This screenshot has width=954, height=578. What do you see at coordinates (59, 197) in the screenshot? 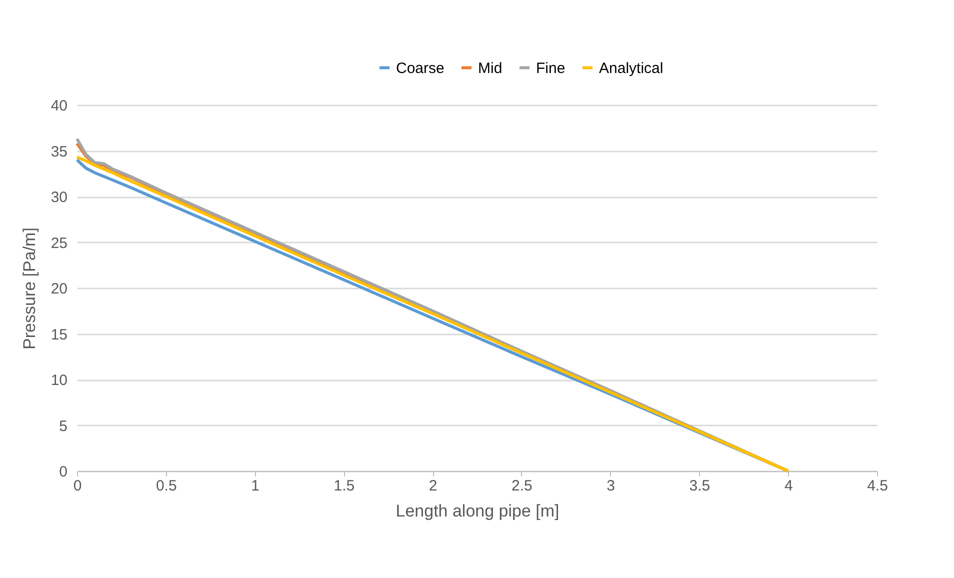
I see `y-tick-label: 30` at bounding box center [59, 197].